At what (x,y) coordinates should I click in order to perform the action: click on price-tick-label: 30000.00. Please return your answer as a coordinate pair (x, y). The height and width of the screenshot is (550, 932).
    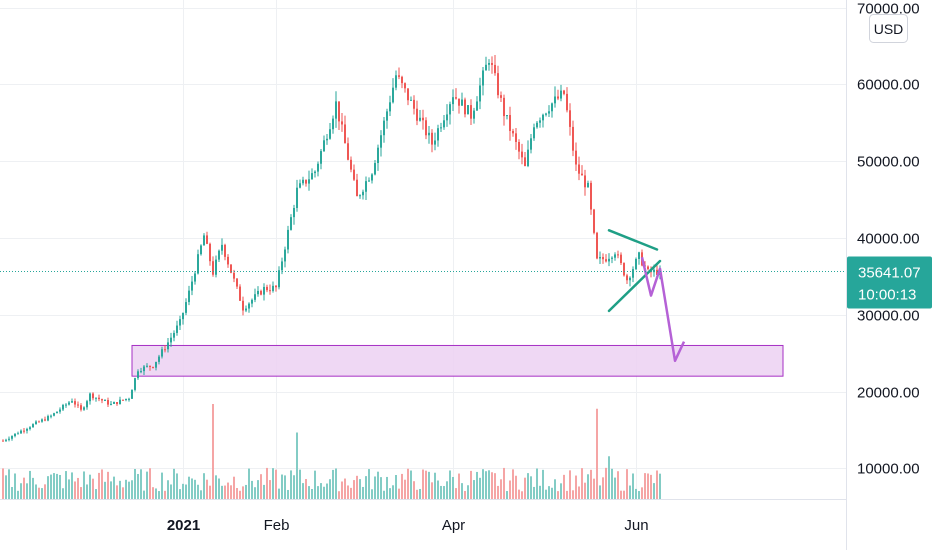
    Looking at the image, I should click on (888, 316).